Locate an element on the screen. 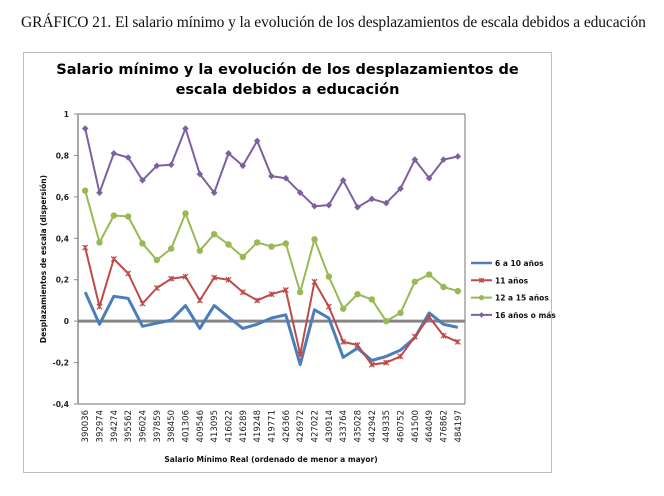 The width and height of the screenshot is (664, 496). x-tick-label: 449335 is located at coordinates (387, 426).